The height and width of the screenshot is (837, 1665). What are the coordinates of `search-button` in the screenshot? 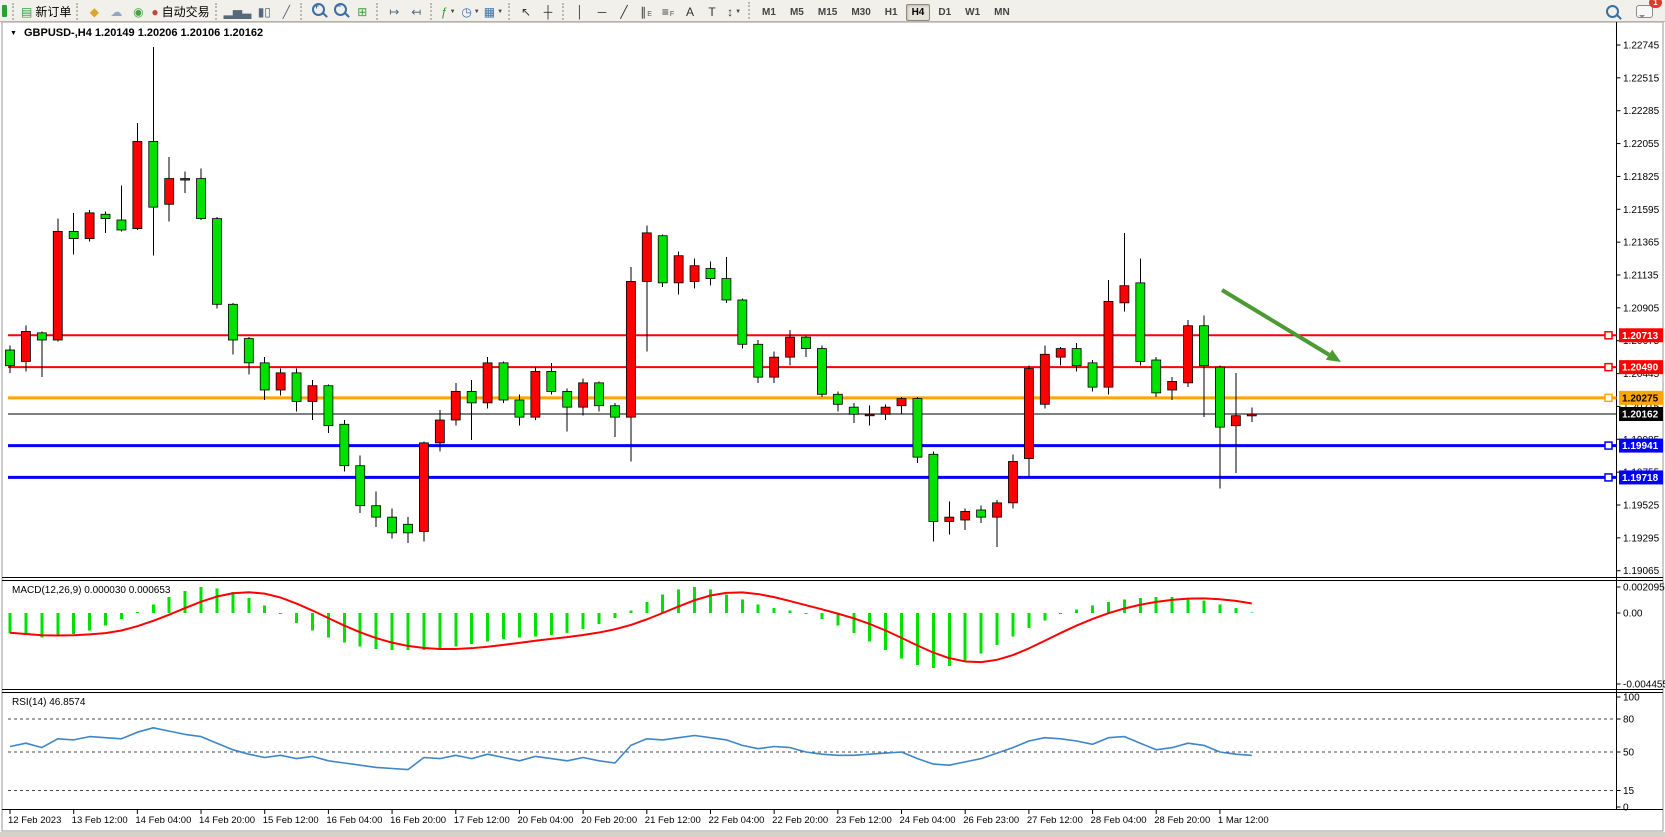 It's located at (1612, 11).